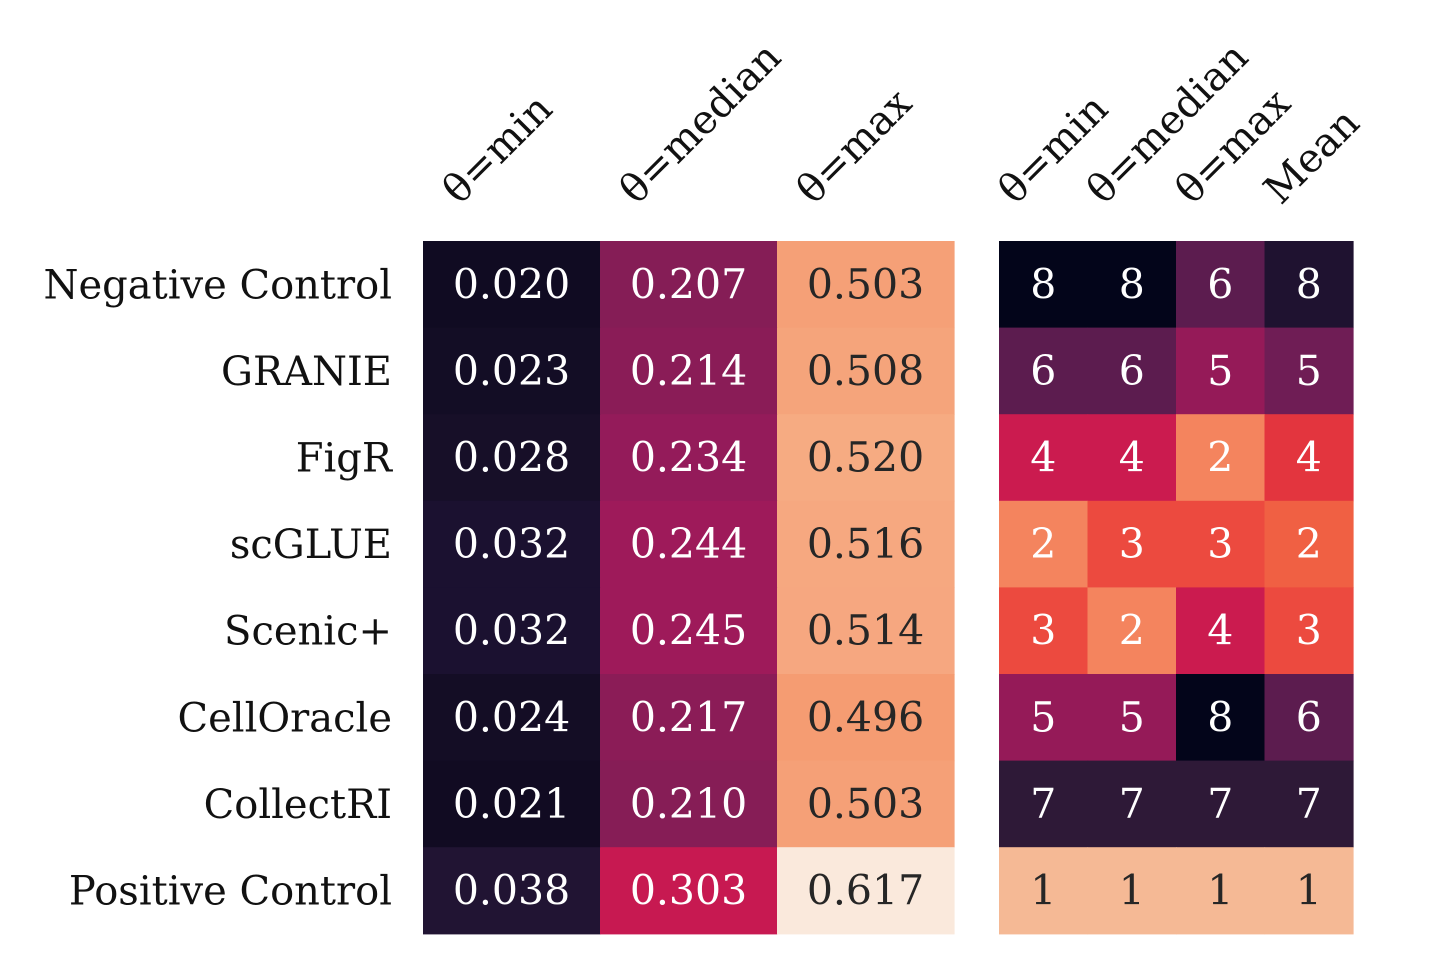  What do you see at coordinates (511, 804) in the screenshot?
I see `cell-value-label: 0.021` at bounding box center [511, 804].